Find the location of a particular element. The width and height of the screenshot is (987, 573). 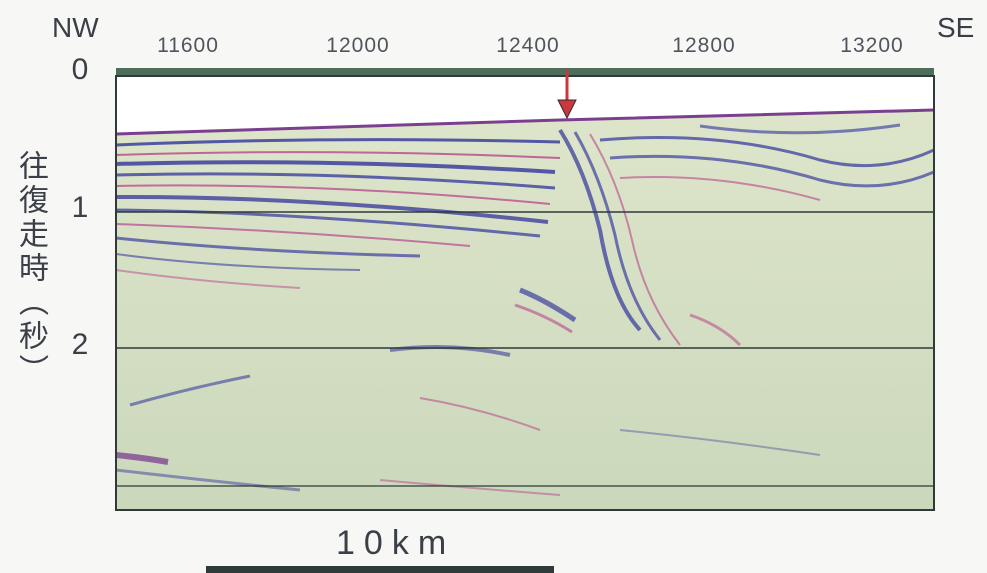

scale-bar is located at coordinates (380, 569).